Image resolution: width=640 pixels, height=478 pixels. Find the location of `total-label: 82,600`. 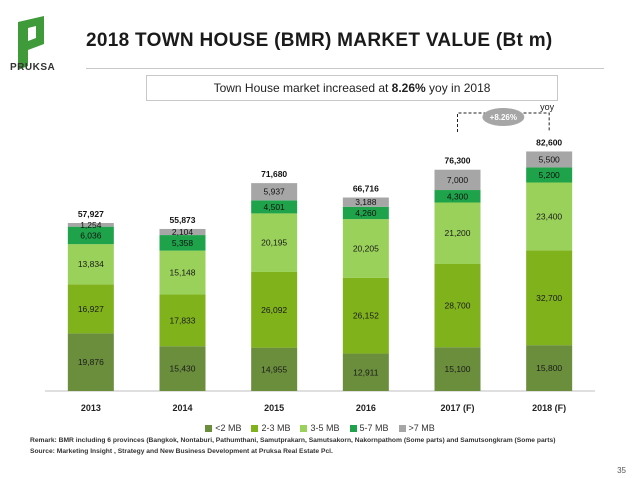

total-label: 82,600 is located at coordinates (549, 142).